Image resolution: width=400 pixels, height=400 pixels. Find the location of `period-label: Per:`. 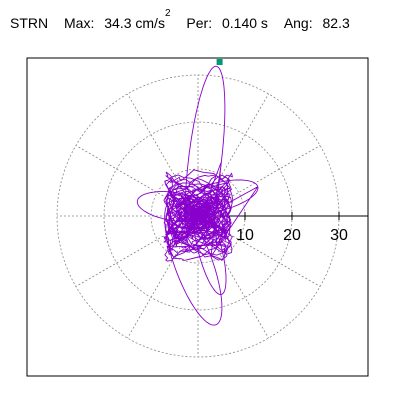

period-label: Per: is located at coordinates (199, 23).